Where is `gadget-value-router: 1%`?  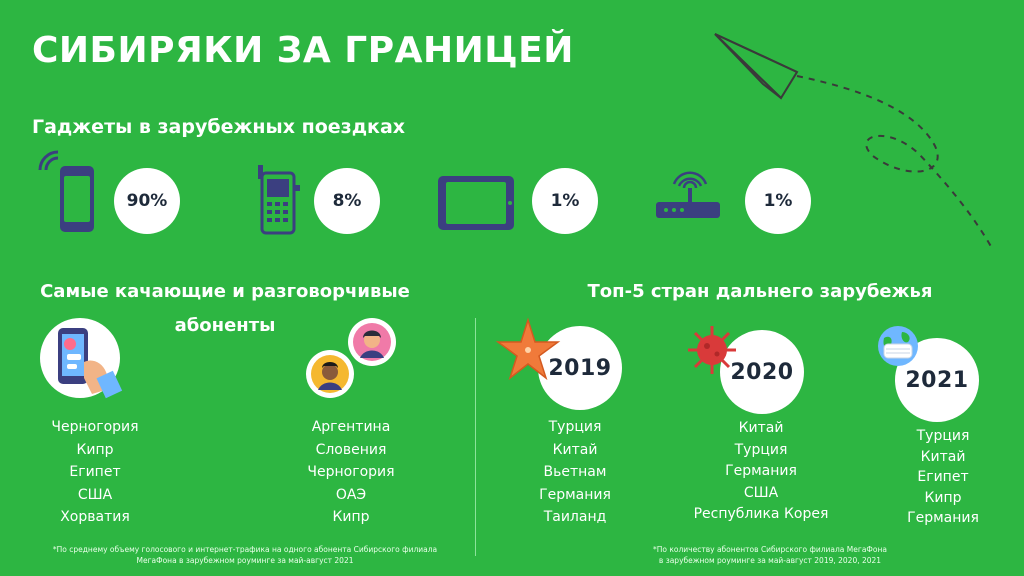 gadget-value-router: 1% is located at coordinates (778, 201).